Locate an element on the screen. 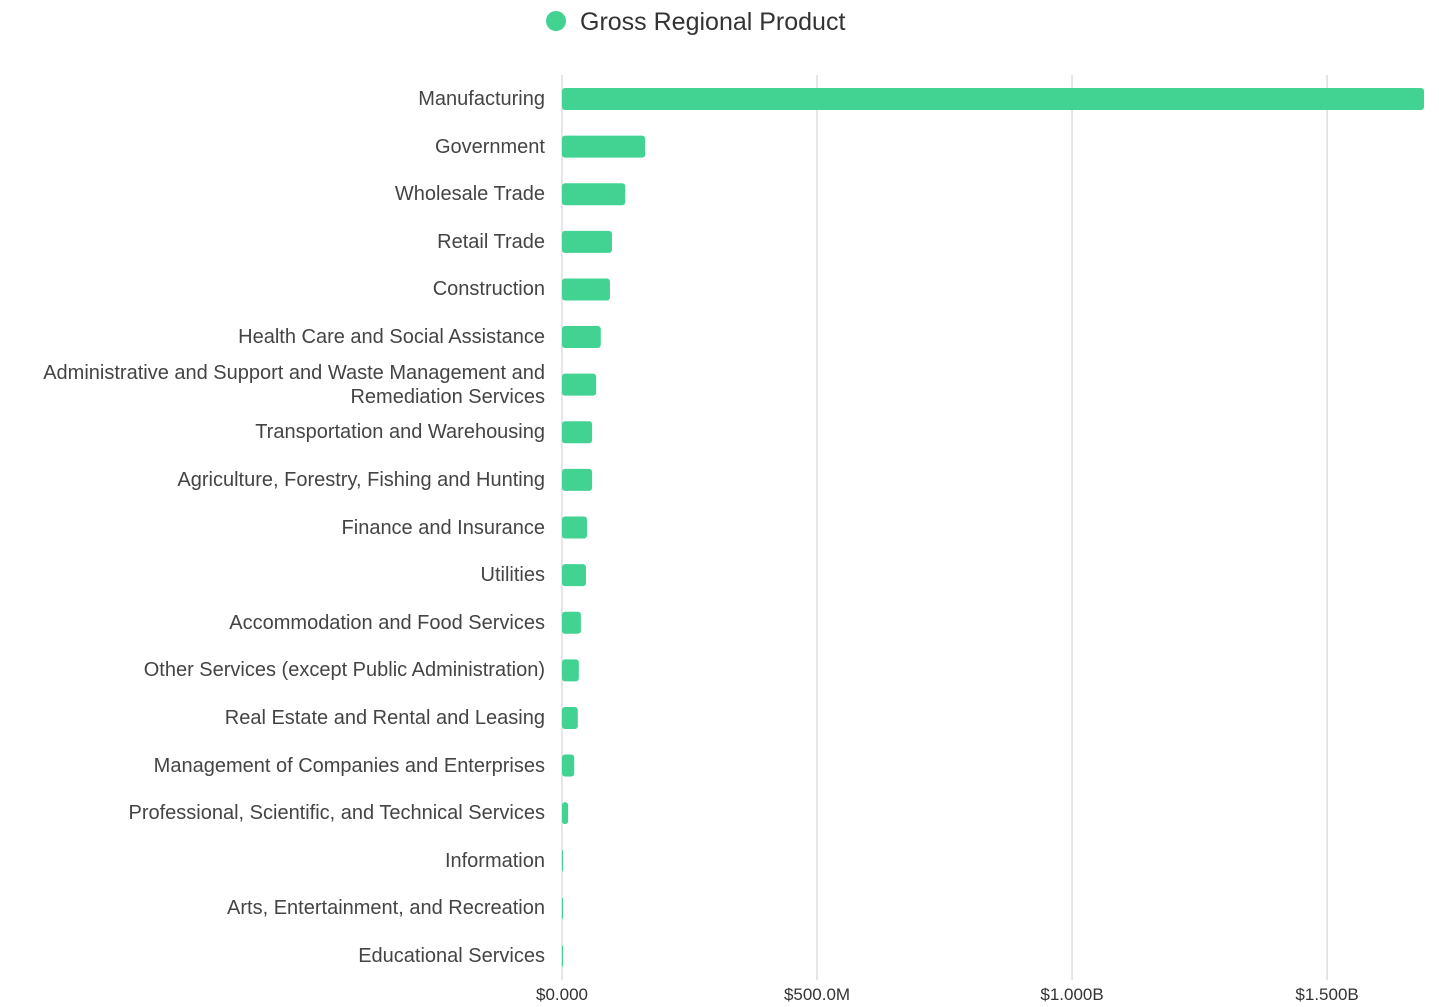  y-tick-label: Accommodation and Food Services is located at coordinates (387, 622).